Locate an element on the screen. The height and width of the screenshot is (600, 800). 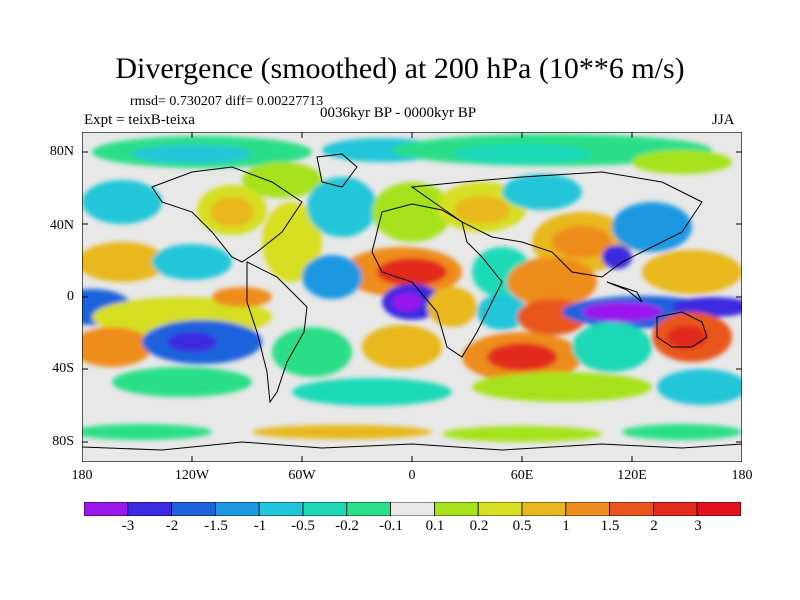
colorbar-label: -1 is located at coordinates (260, 526).